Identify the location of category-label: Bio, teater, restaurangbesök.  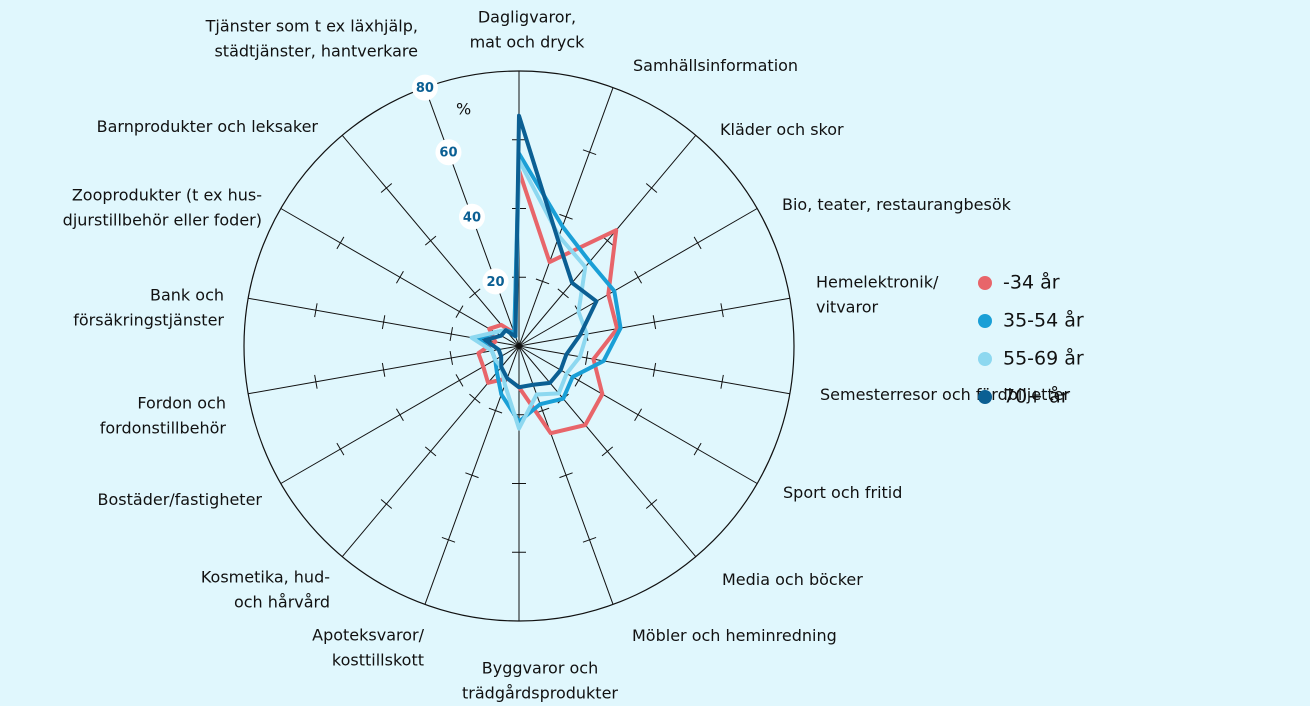
(897, 204).